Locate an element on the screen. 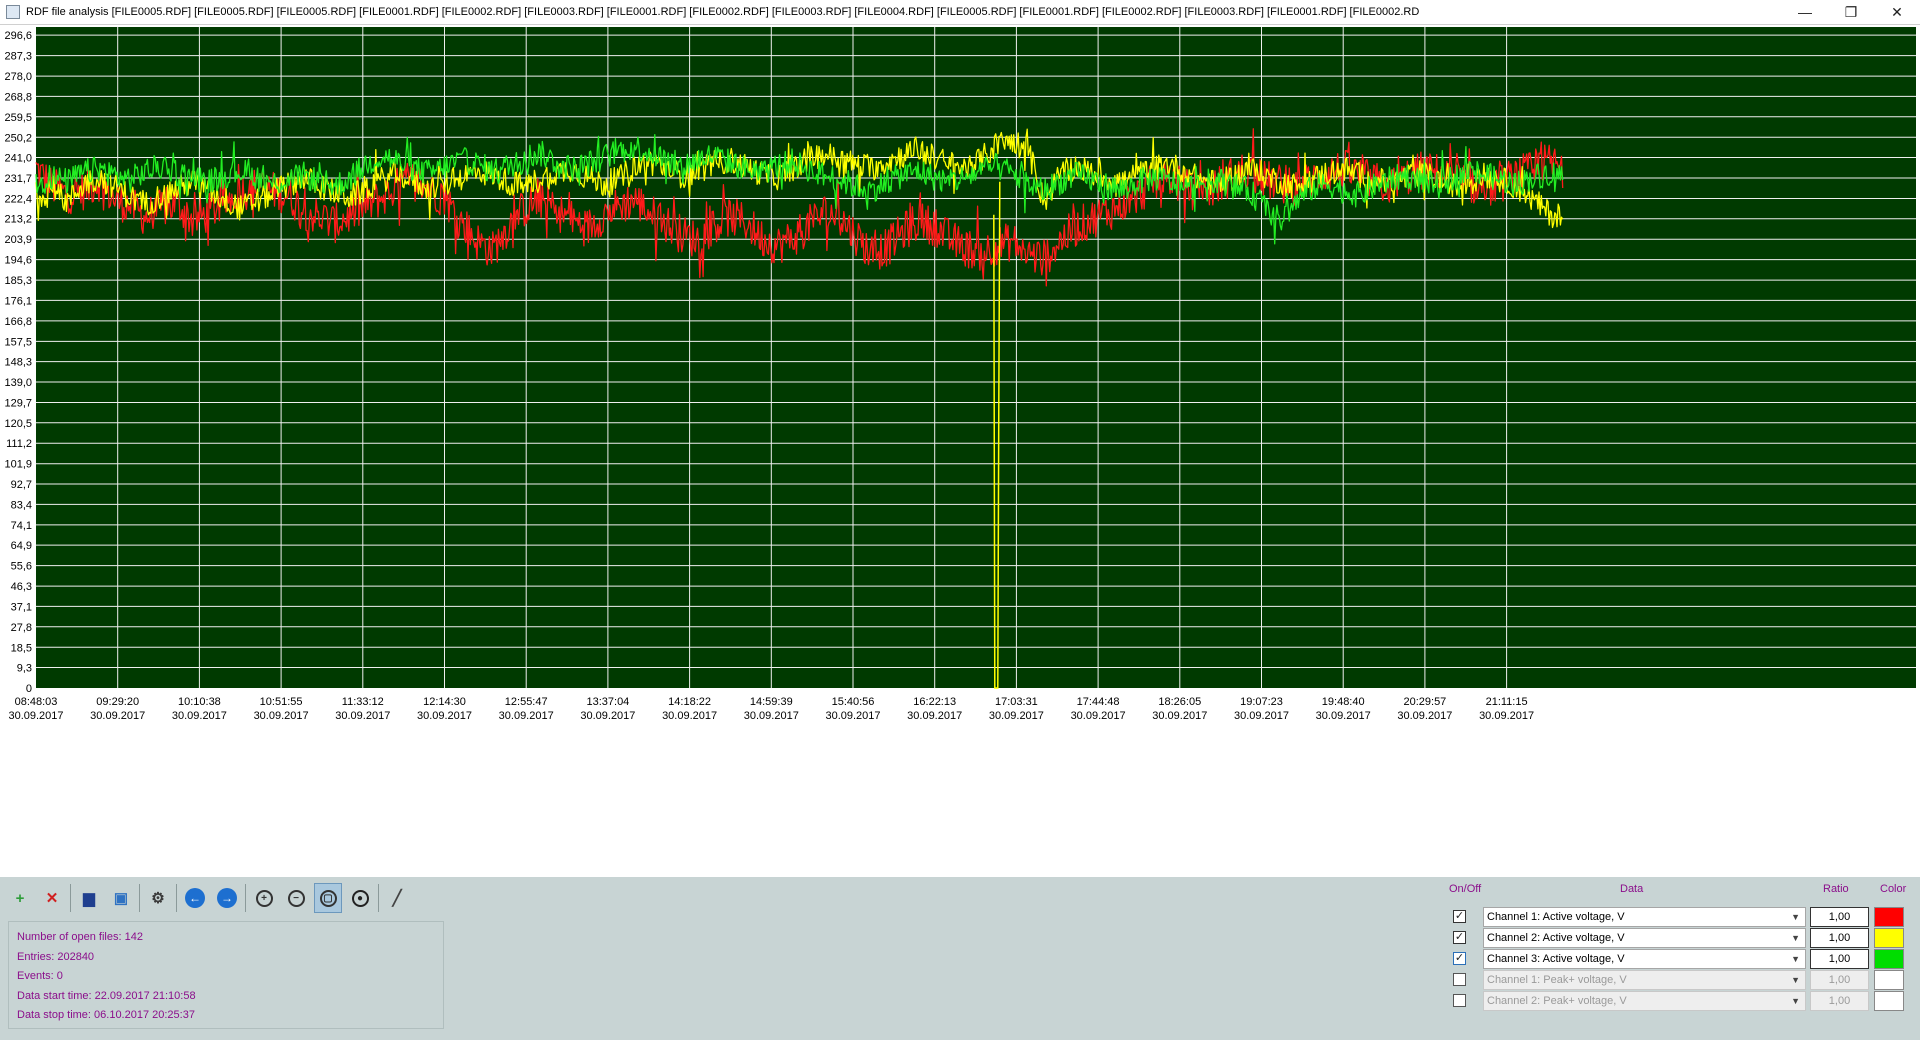 Image resolution: width=1920 pixels, height=1040 pixels. close-file-button: ✕ is located at coordinates (52, 898).